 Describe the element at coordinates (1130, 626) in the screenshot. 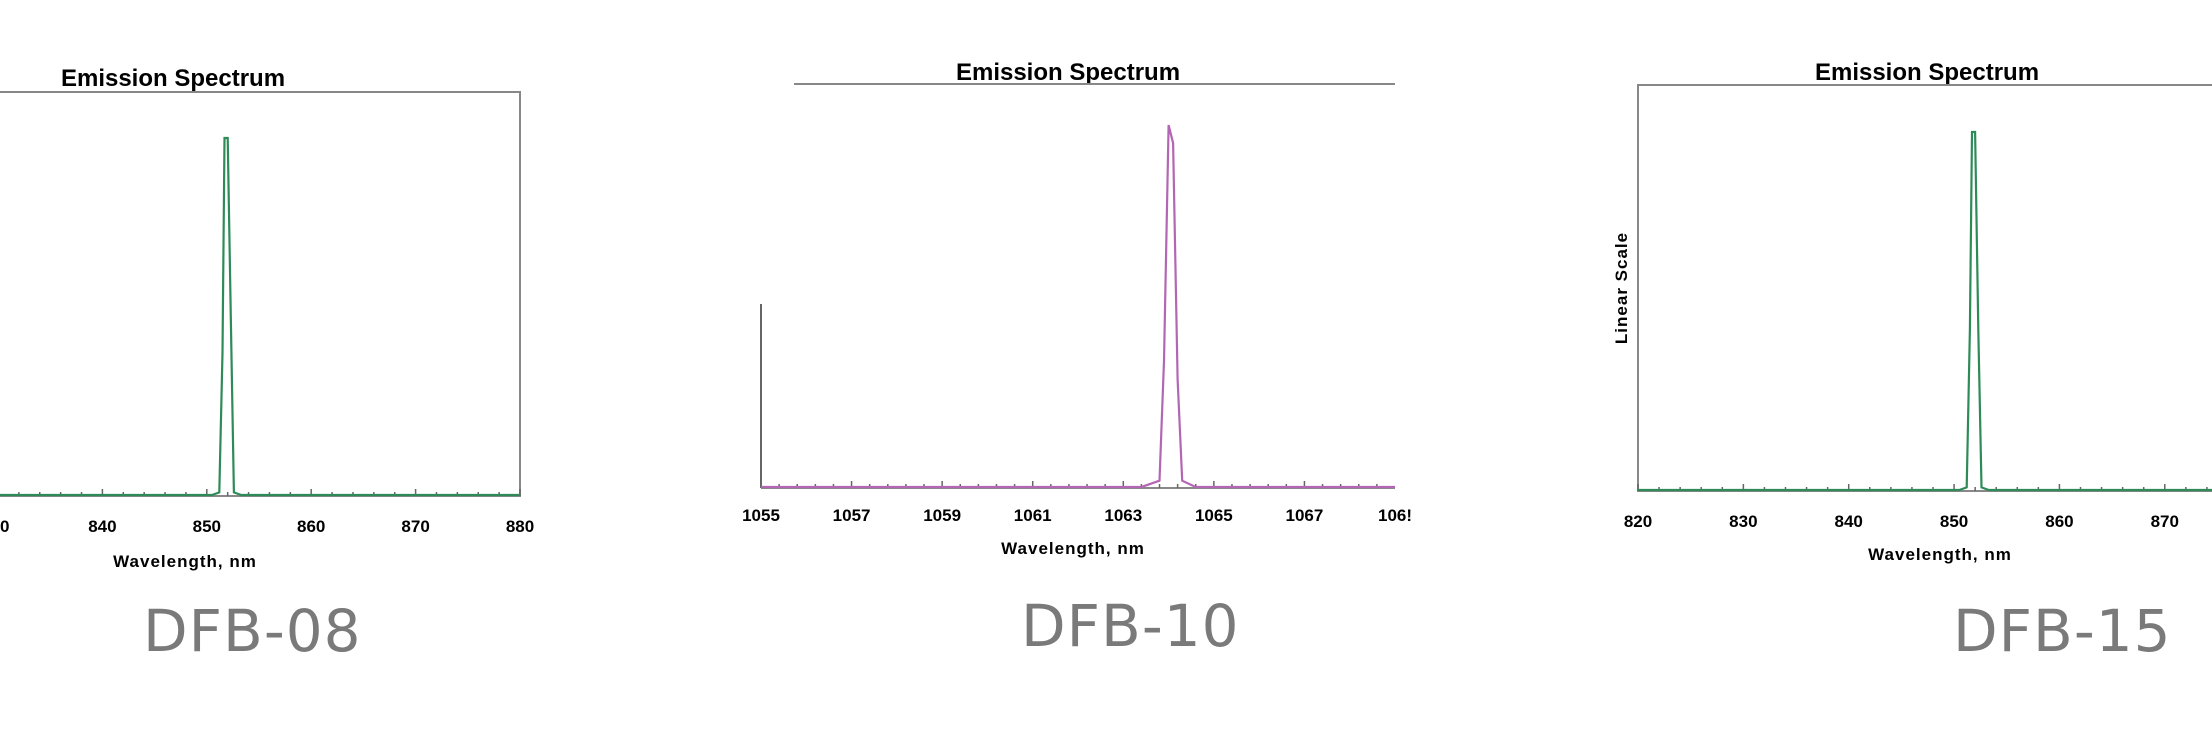

I see `caption-dfb-10: DFB-10` at that location.